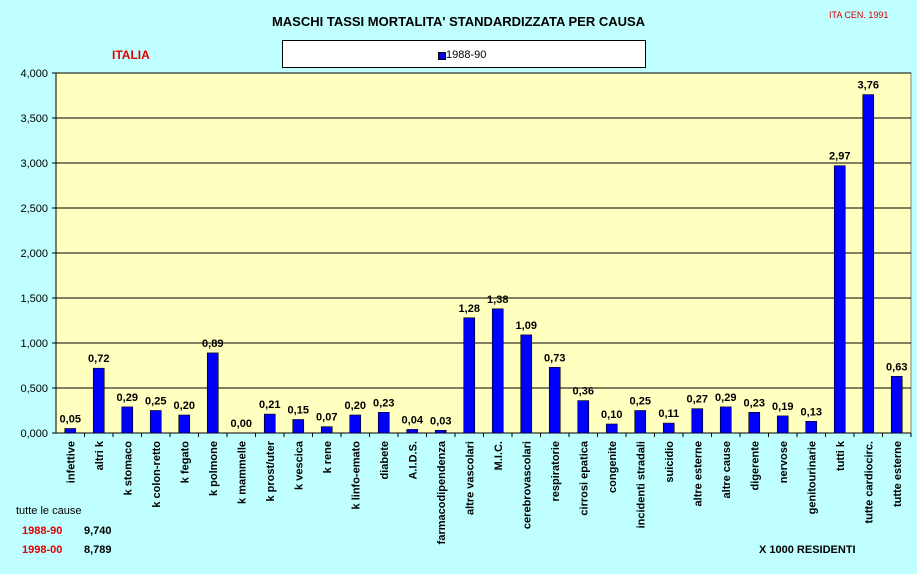  What do you see at coordinates (212, 344) in the screenshot?
I see `data-label: 0,89` at bounding box center [212, 344].